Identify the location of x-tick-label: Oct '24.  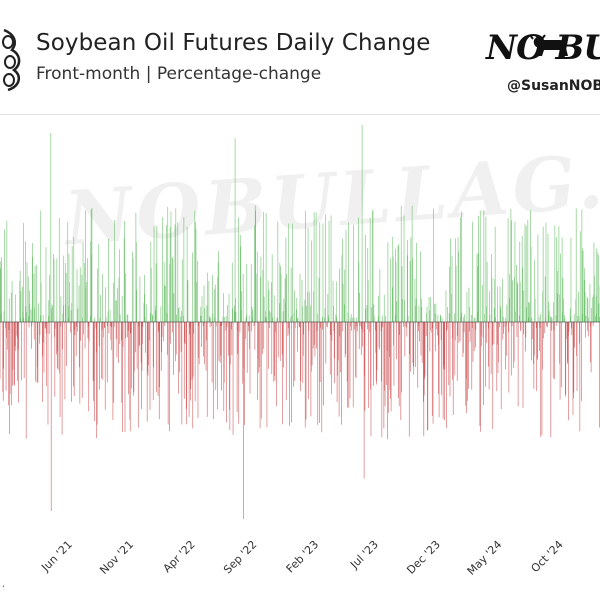
(547, 557).